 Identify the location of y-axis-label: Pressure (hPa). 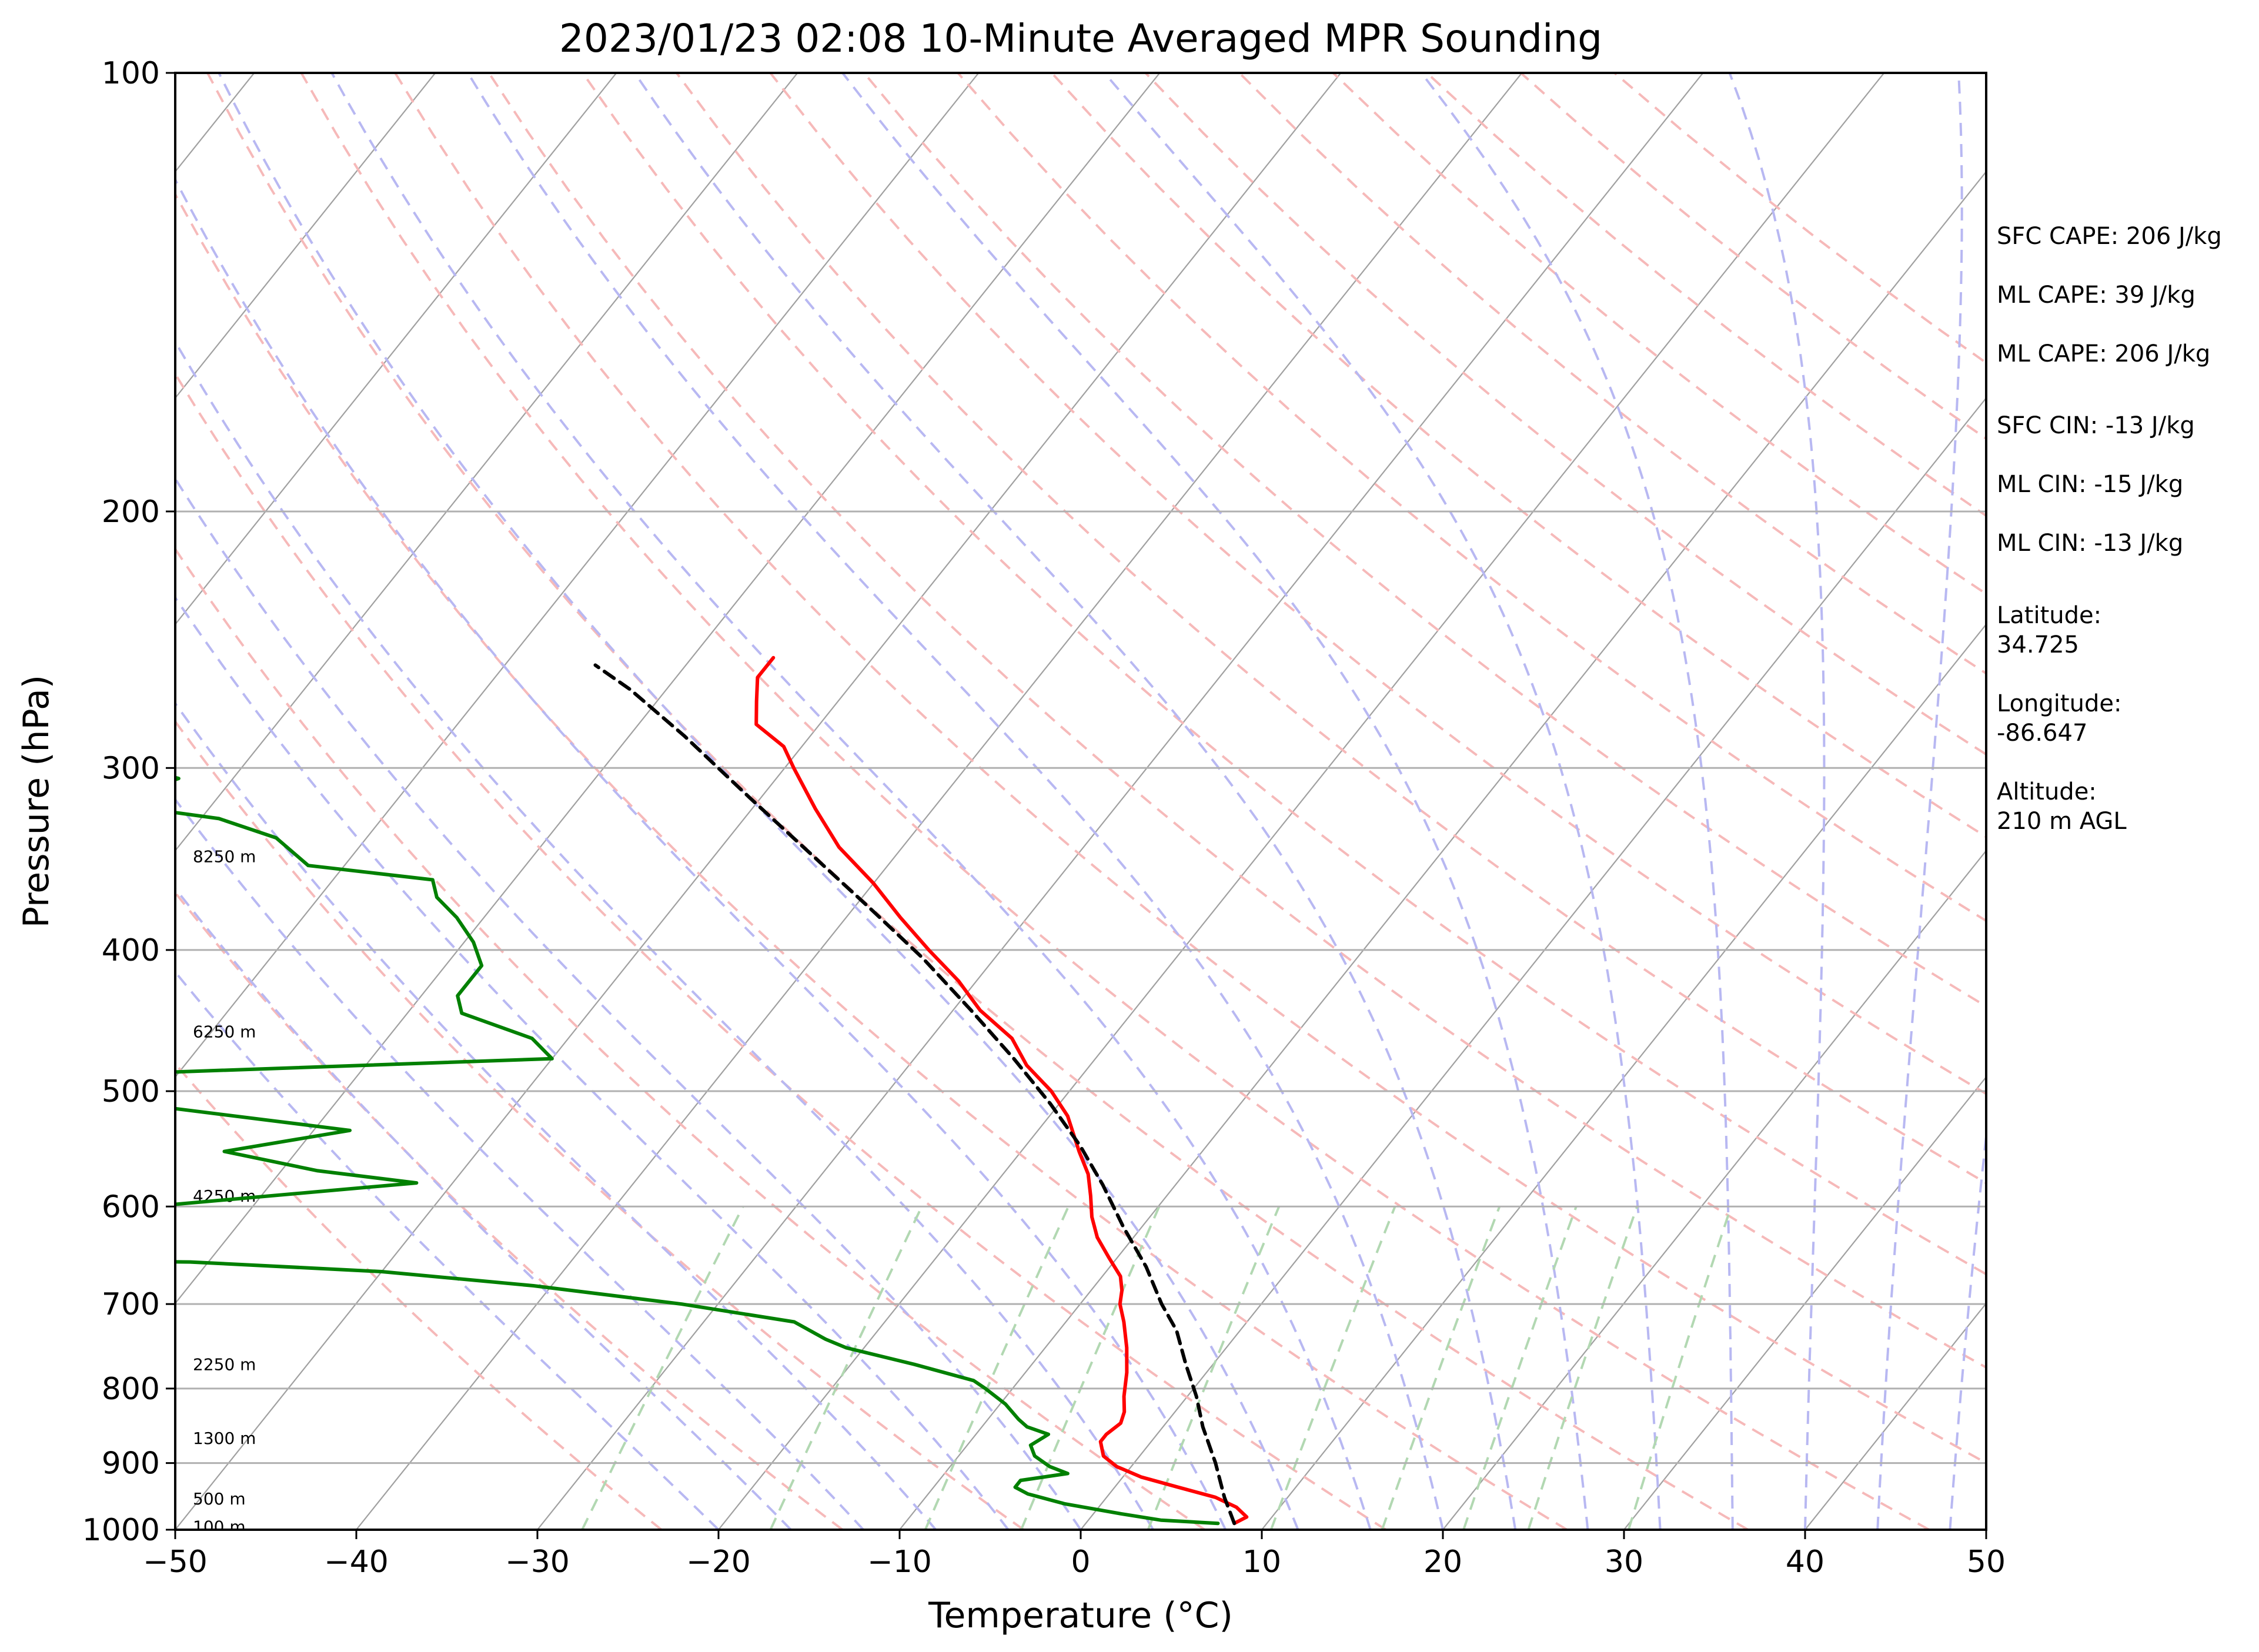
(36, 802).